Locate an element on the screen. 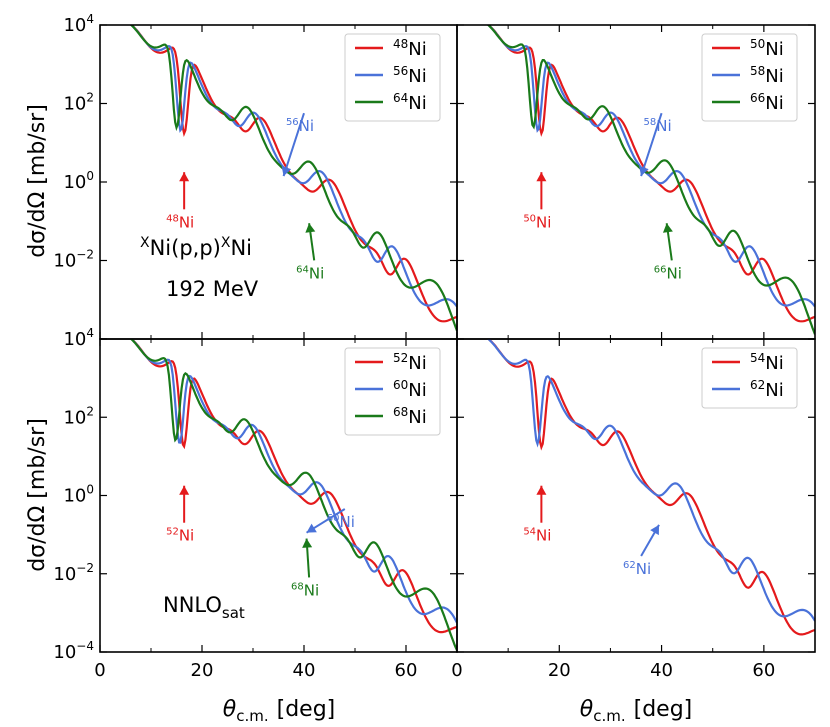 Image resolution: width=830 pixels, height=727 pixels. reaction-mass-superscript-2: X is located at coordinates (226, 243).